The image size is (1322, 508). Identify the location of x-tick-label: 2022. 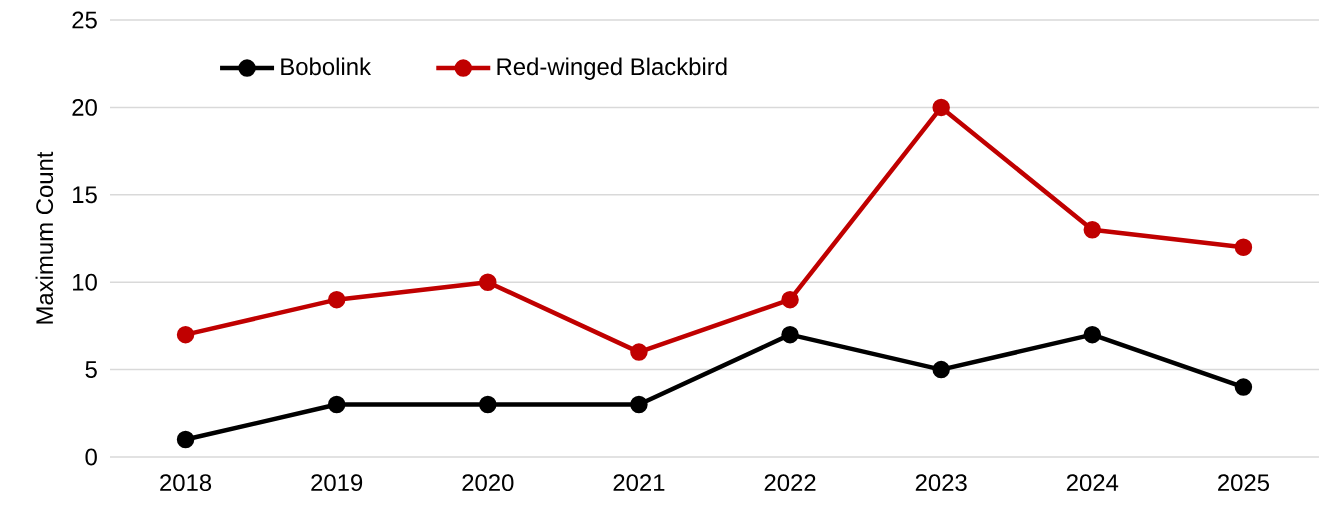
(790, 483).